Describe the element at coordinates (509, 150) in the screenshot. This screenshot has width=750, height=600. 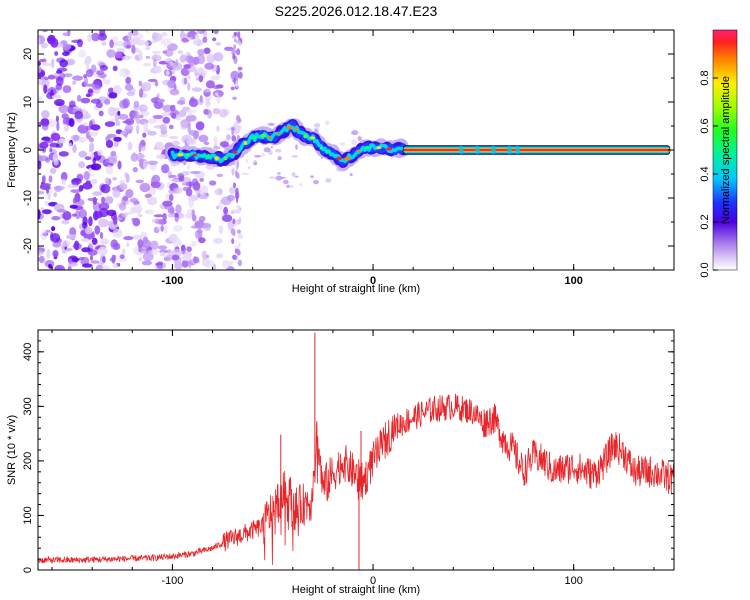
I see `ridge-notch` at that location.